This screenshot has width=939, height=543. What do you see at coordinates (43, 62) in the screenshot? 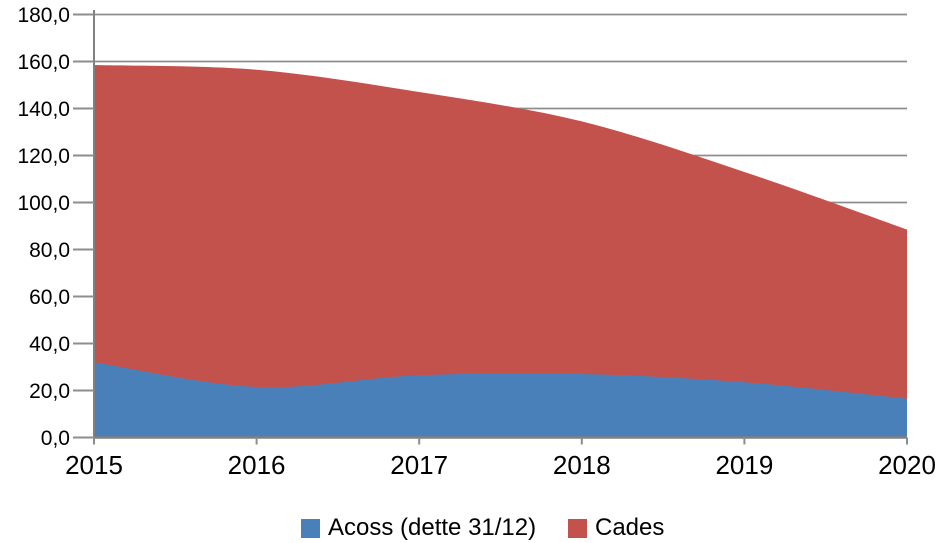
I see `y-axis-tick-label: 160,0` at bounding box center [43, 62].